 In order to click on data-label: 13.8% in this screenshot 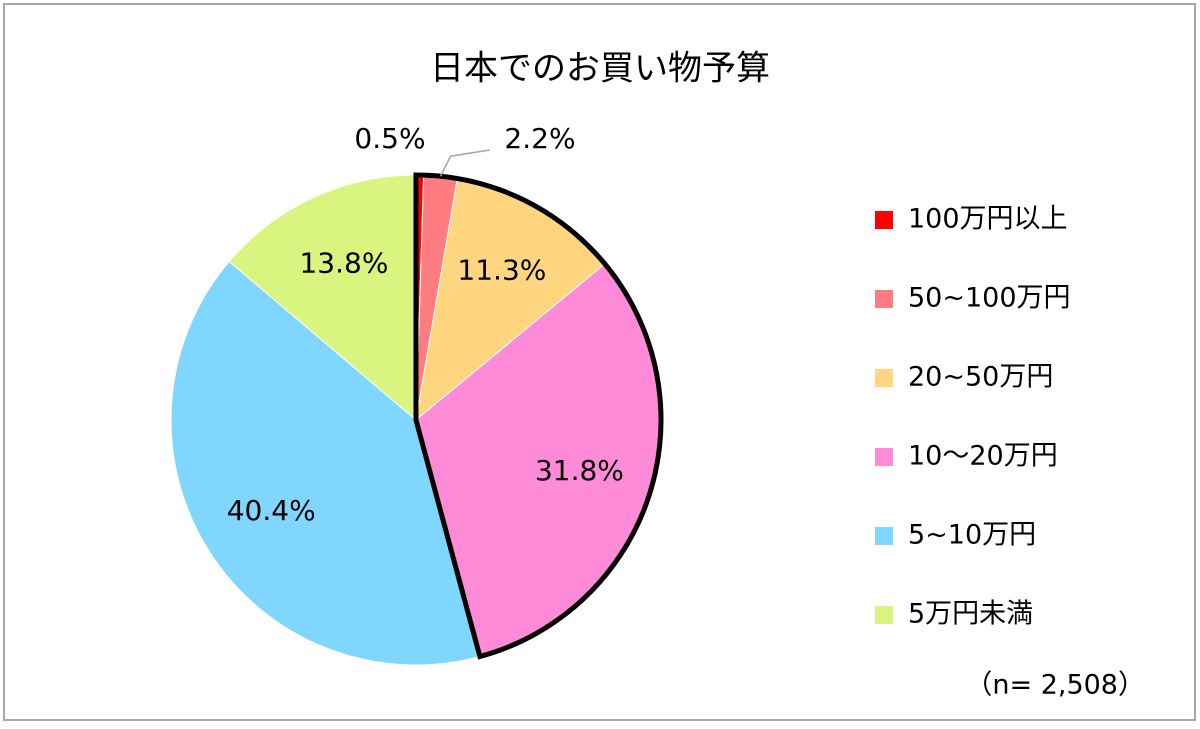, I will do `click(343, 262)`.